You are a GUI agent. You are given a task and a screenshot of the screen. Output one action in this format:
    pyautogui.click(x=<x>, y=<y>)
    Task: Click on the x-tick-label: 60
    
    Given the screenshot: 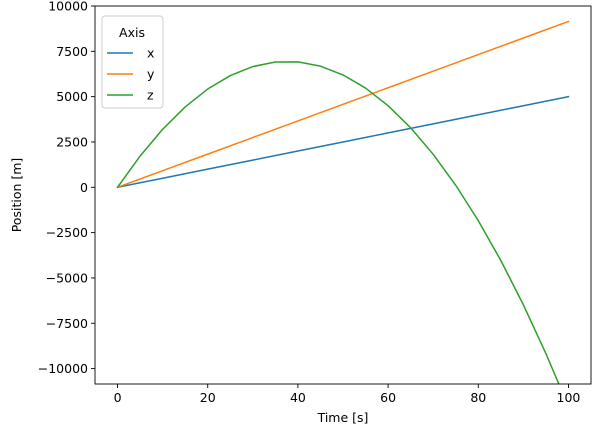 What is the action you would take?
    pyautogui.click(x=388, y=397)
    